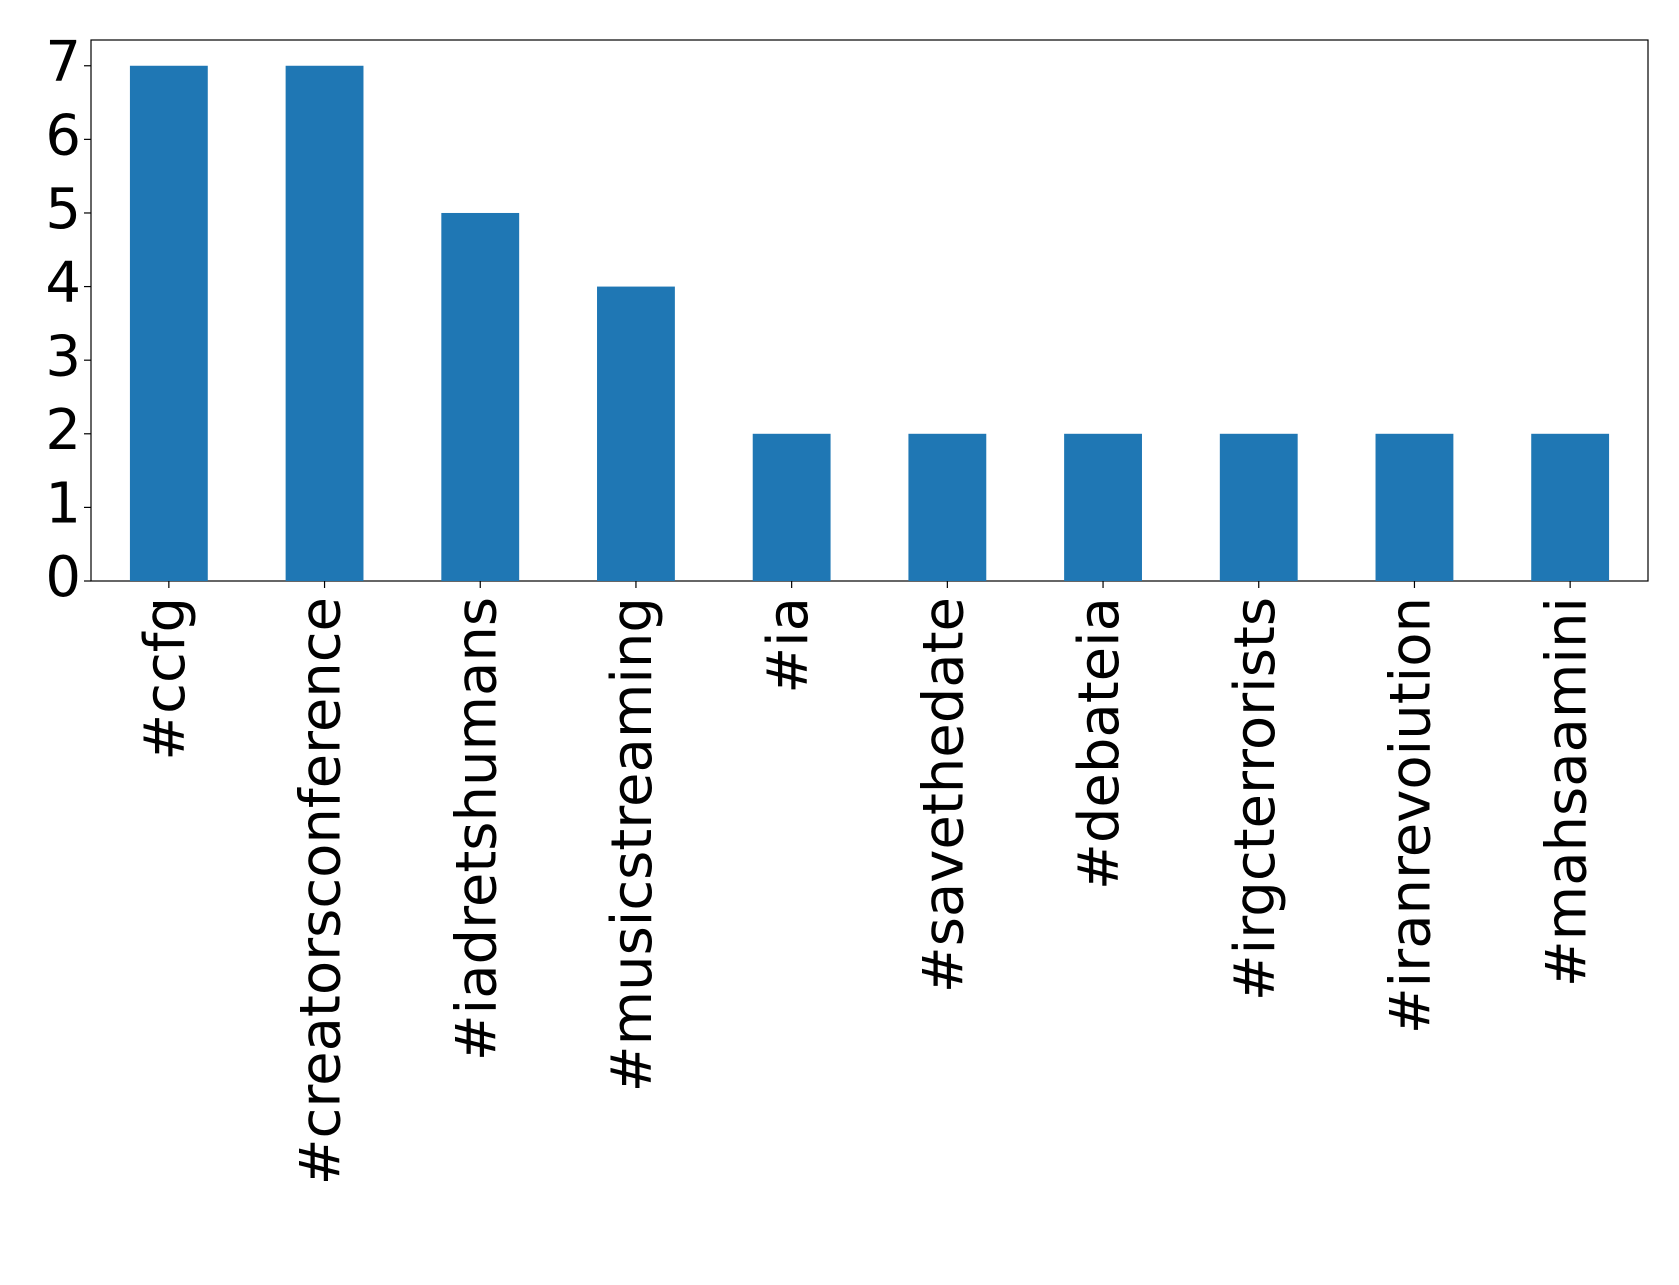 The height and width of the screenshot is (1285, 1679). Describe the element at coordinates (63, 504) in the screenshot. I see `y-tick-label: 1` at that location.